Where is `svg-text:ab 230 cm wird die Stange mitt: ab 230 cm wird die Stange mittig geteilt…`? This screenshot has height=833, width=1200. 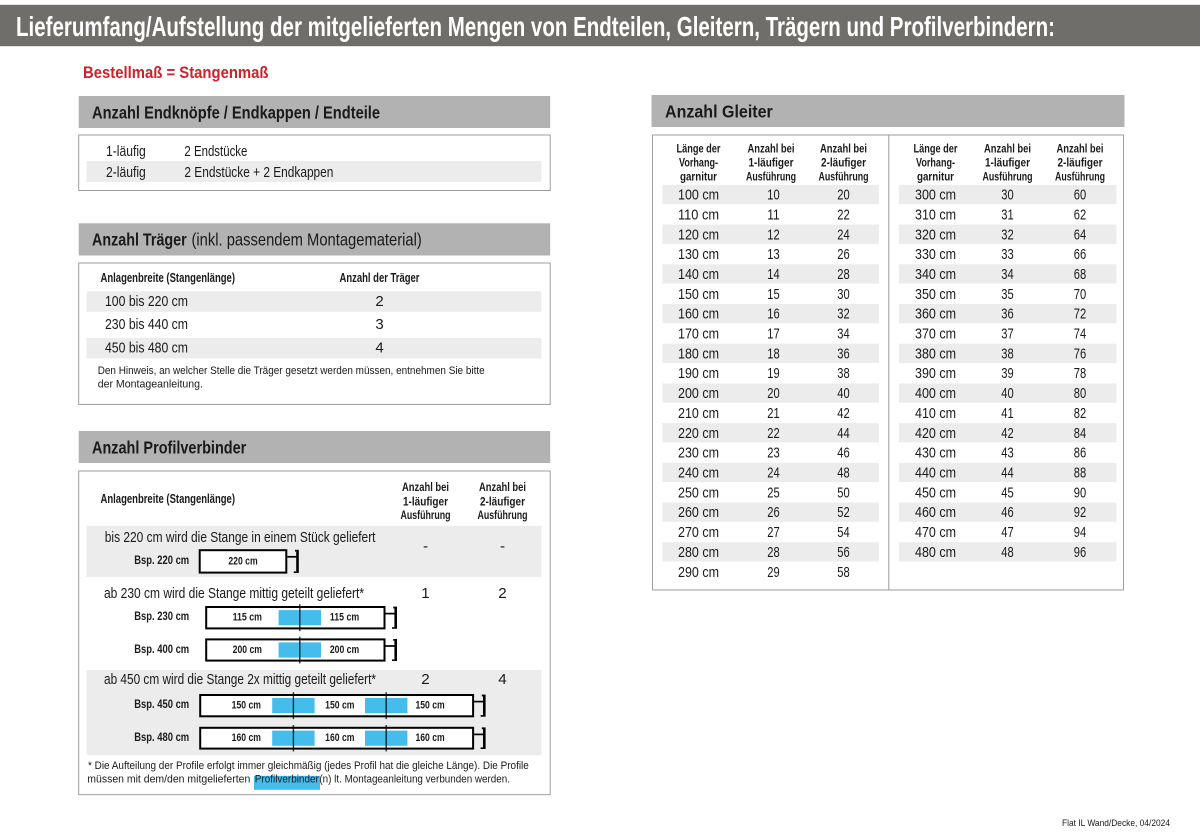 svg-text:ab 230 cm wird die Stange mitt: ab 230 cm wird die Stange mittig geteilt… is located at coordinates (234, 593).